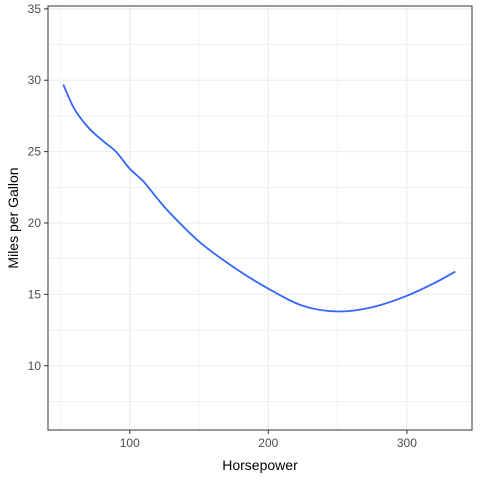 This screenshot has width=480, height=480. I want to click on y-axis-title: Miles per Gallon, so click(13, 217).